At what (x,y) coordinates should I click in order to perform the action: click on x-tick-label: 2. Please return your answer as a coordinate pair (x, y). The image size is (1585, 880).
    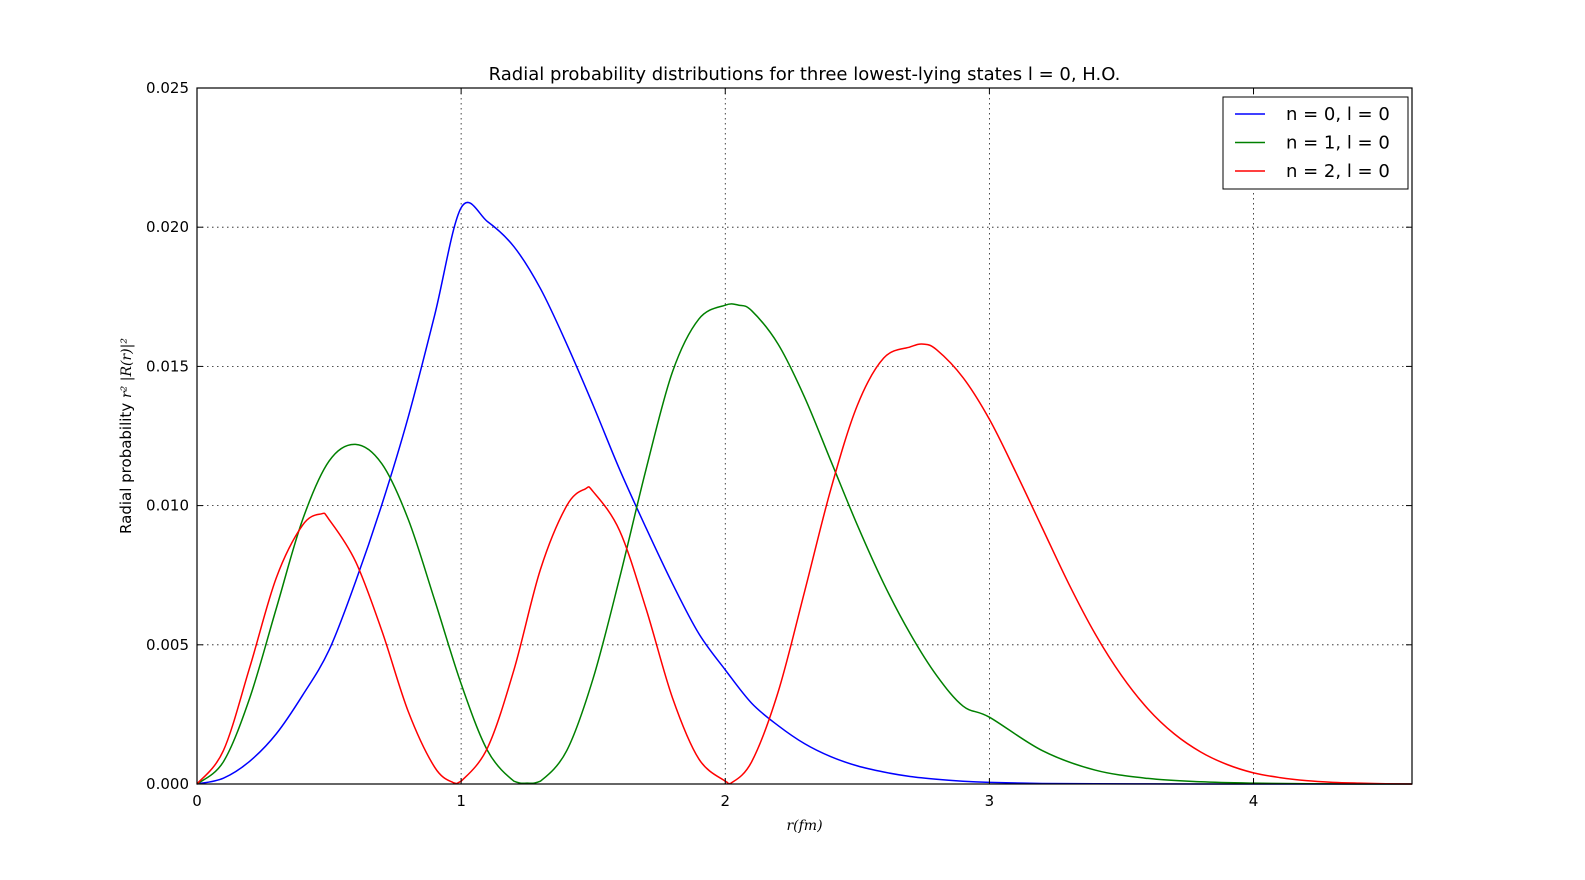
    Looking at the image, I should click on (725, 801).